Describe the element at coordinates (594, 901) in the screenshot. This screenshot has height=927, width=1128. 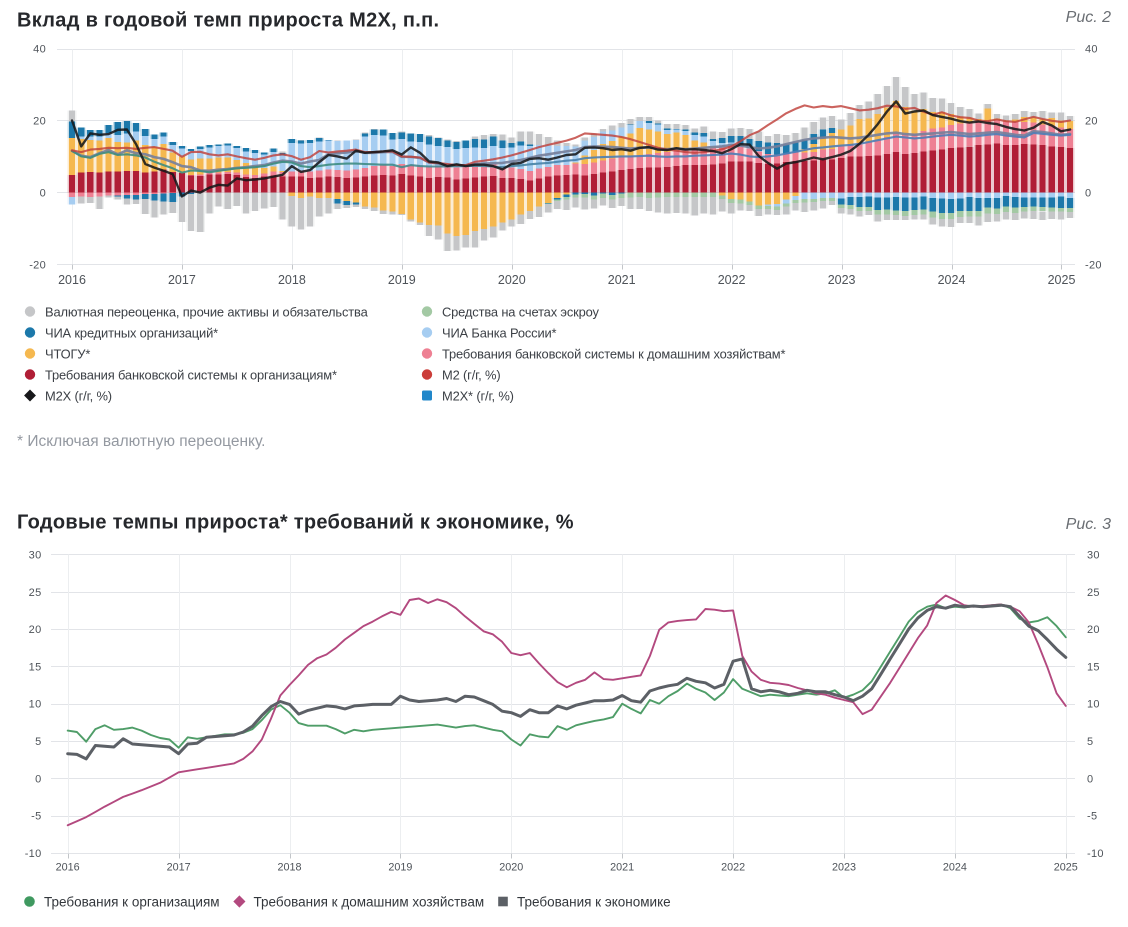
I see `svg-text: Требования к экономике` at that location.